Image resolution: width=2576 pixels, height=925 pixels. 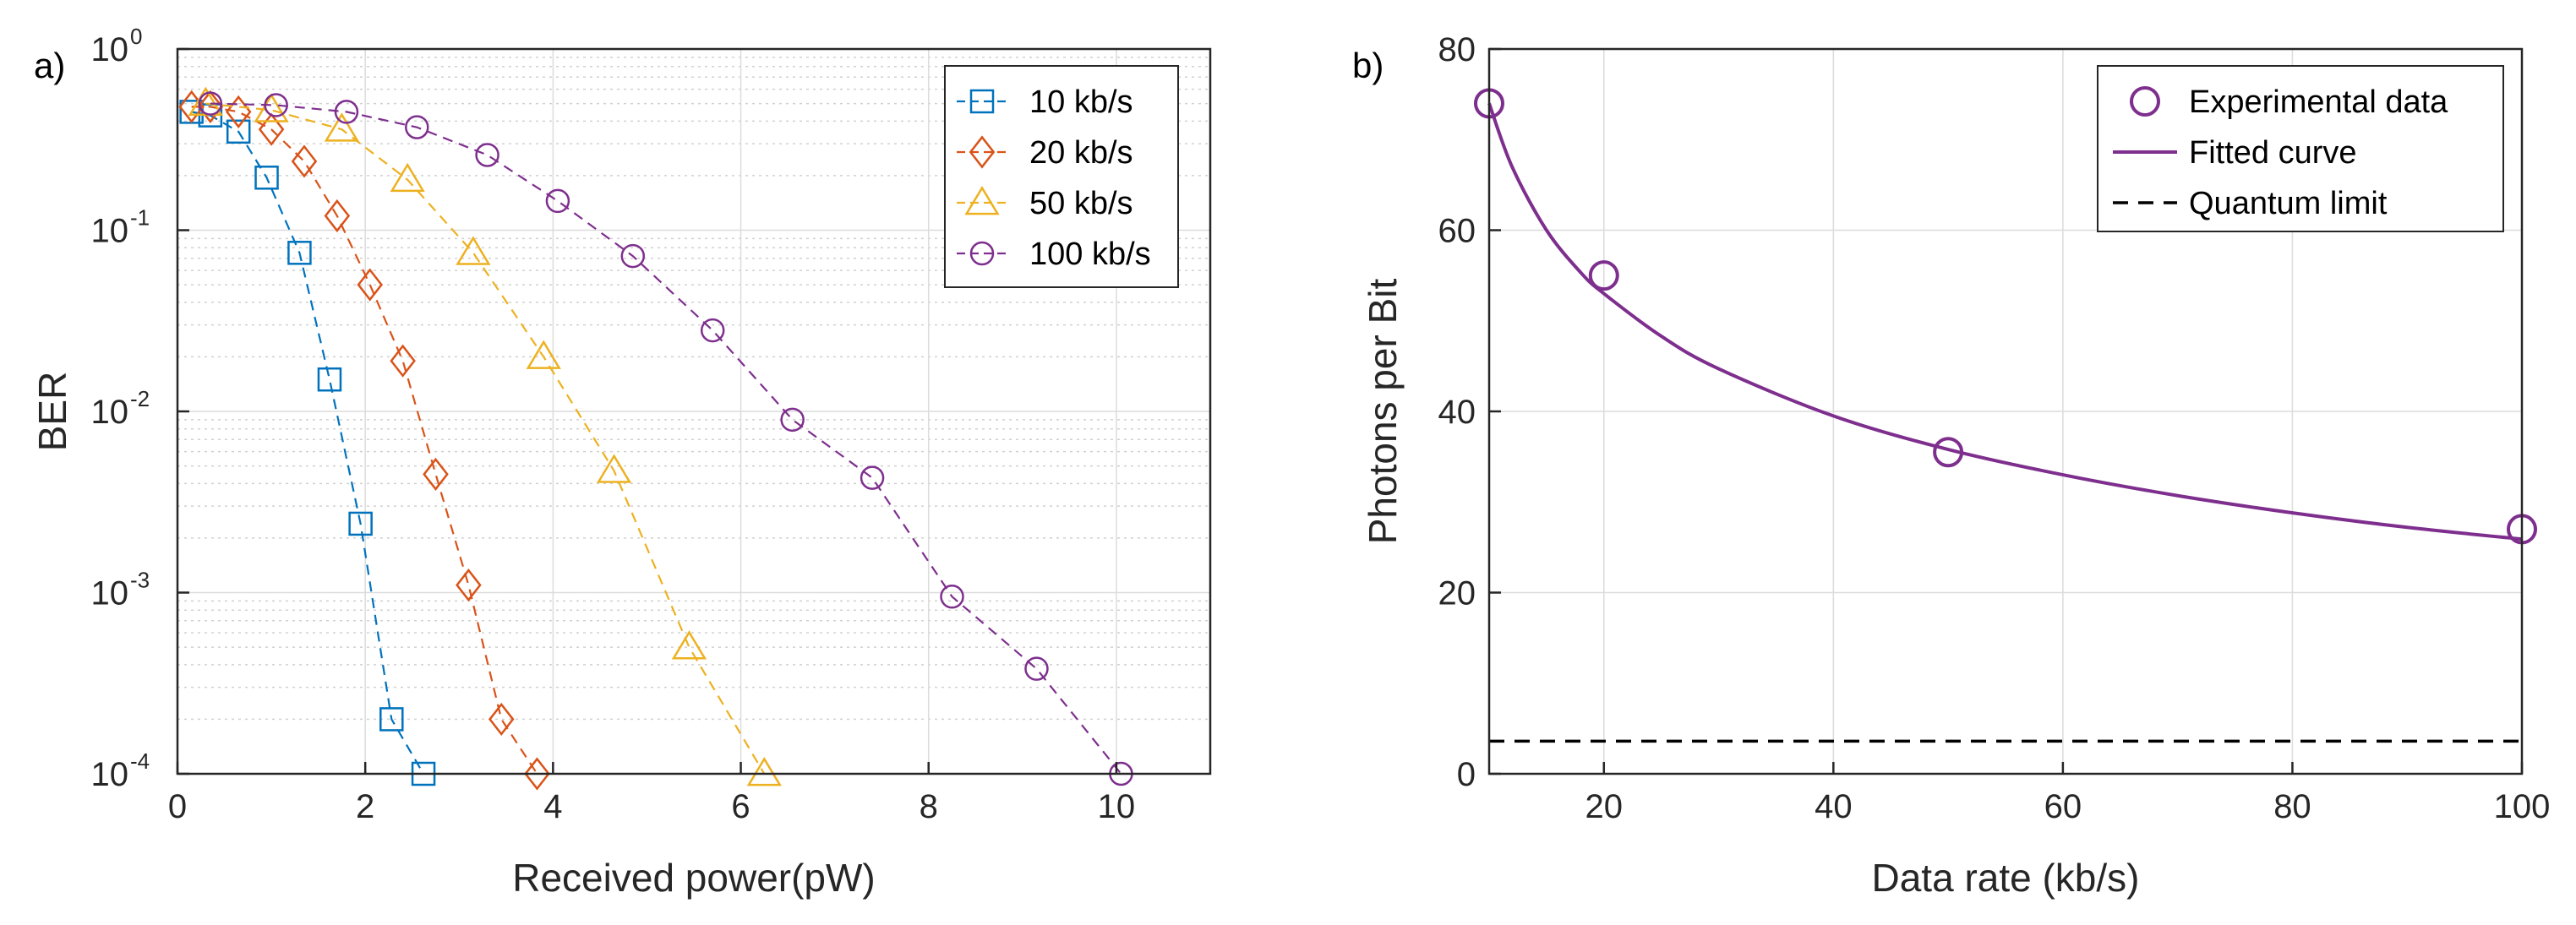 I want to click on ber-legend: 10 kb/s 20 kb/s 50 kb/s 100 kb/s, so click(x=1061, y=176).